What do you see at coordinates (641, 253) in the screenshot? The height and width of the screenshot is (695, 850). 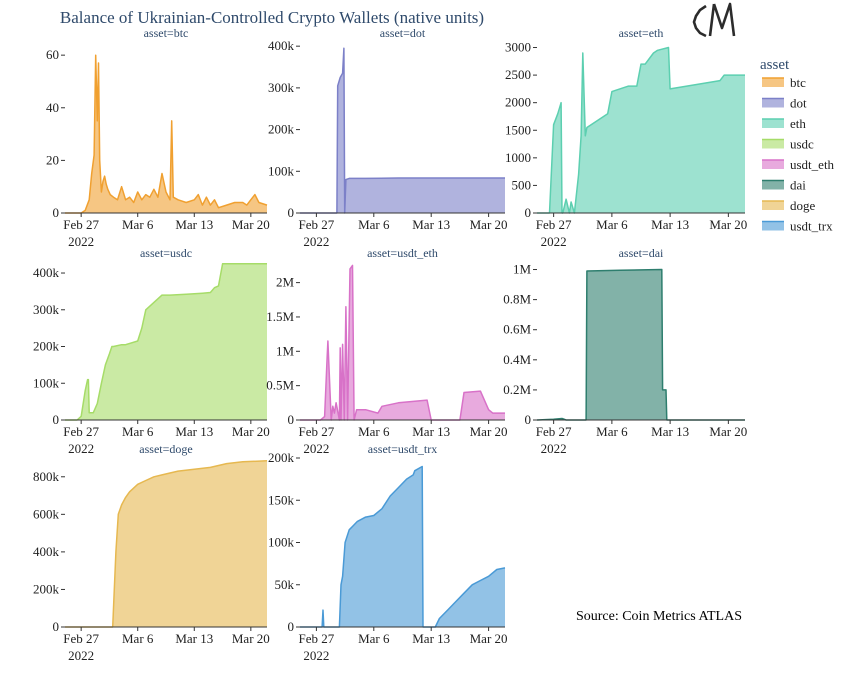 I see `panel-title: asset=dai` at bounding box center [641, 253].